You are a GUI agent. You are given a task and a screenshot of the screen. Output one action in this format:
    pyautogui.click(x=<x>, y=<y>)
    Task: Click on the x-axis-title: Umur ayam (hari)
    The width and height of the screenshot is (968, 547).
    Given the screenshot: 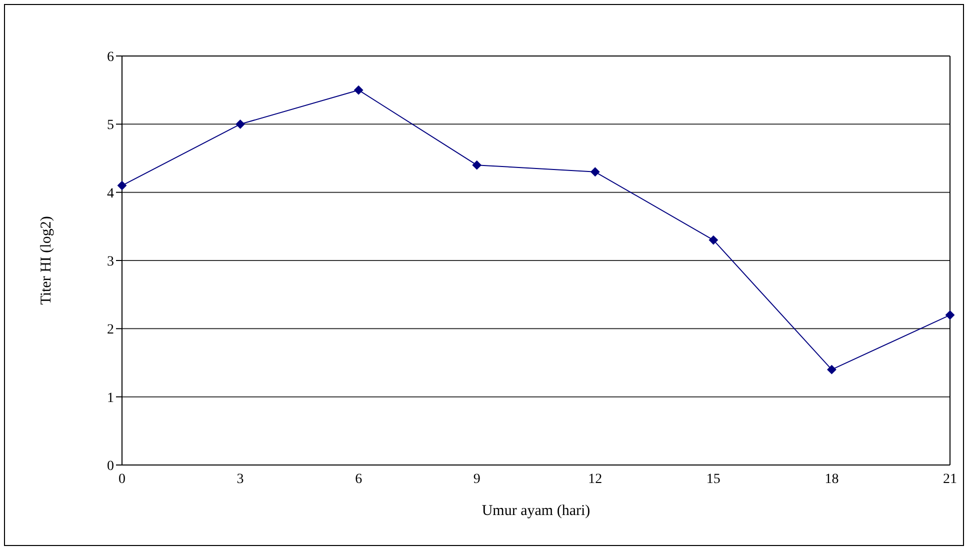 What is the action you would take?
    pyautogui.click(x=536, y=511)
    